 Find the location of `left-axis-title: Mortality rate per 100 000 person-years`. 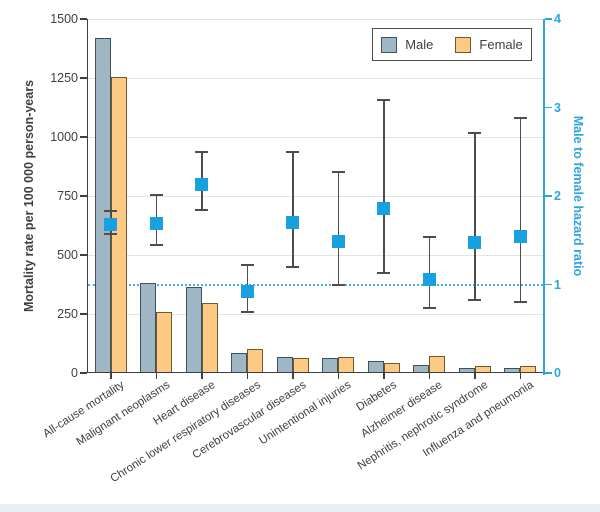

left-axis-title: Mortality rate per 100 000 person-years is located at coordinates (29, 196).